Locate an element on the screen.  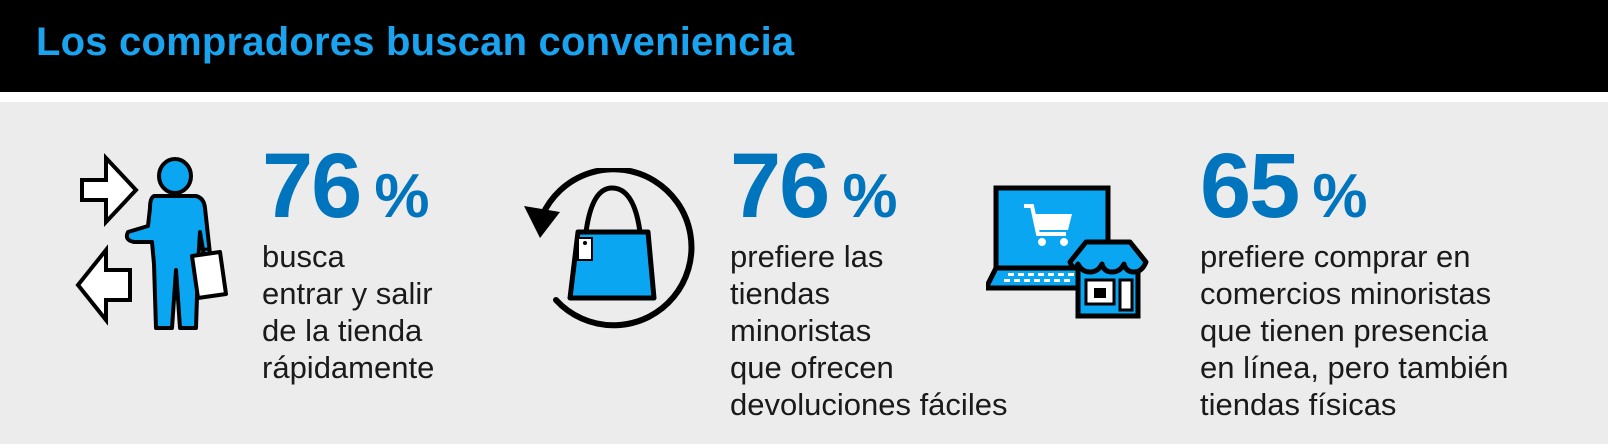
shopping-cart-icon is located at coordinates (1048, 225).